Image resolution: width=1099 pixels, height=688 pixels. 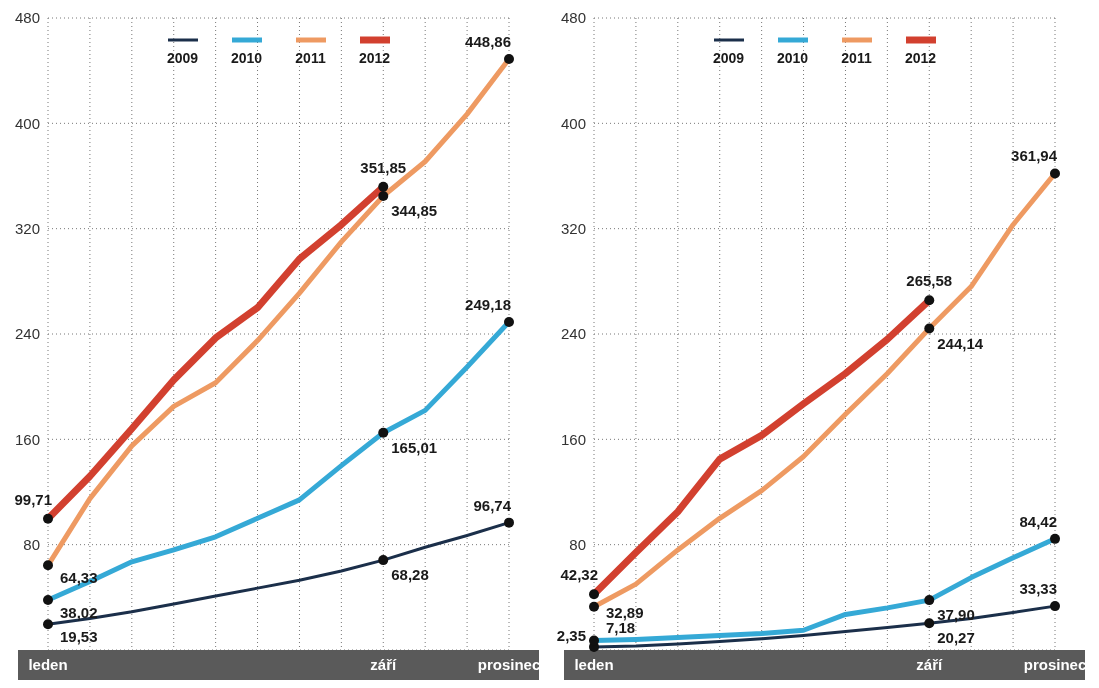 I want to click on data-label: 2,35, so click(x=571, y=635).